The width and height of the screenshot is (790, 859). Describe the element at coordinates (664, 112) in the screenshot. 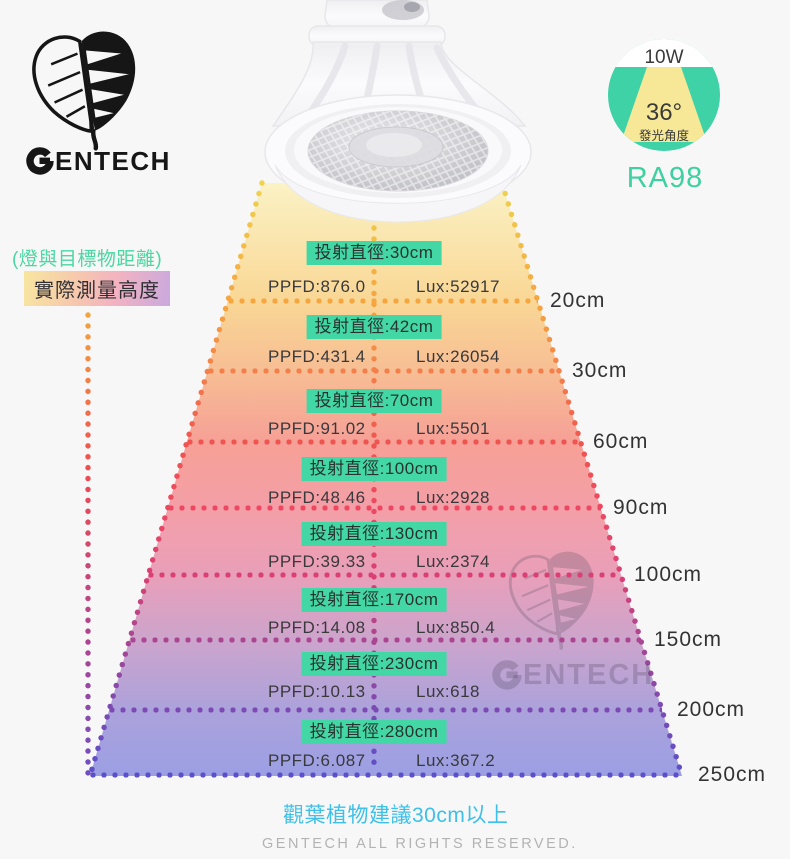

I see `beam-angle-value: 36°` at that location.